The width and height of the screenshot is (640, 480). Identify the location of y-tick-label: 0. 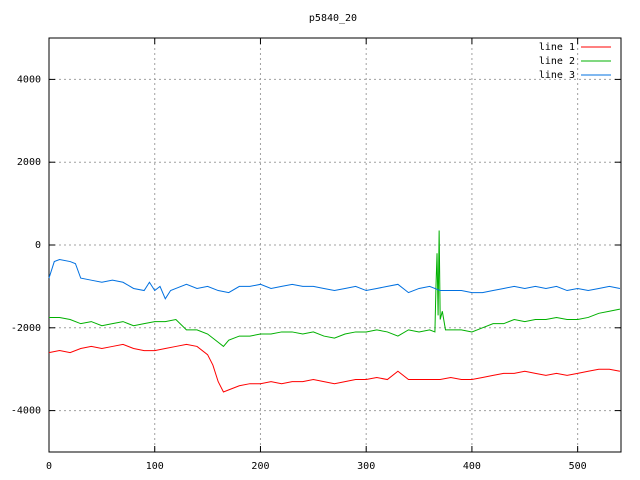
(38, 245).